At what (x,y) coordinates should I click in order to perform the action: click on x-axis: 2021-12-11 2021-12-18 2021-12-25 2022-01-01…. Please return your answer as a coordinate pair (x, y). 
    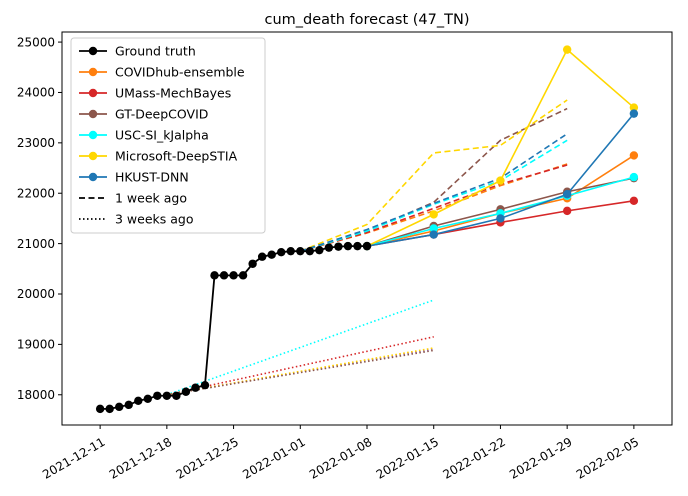
    Looking at the image, I should click on (340, 453).